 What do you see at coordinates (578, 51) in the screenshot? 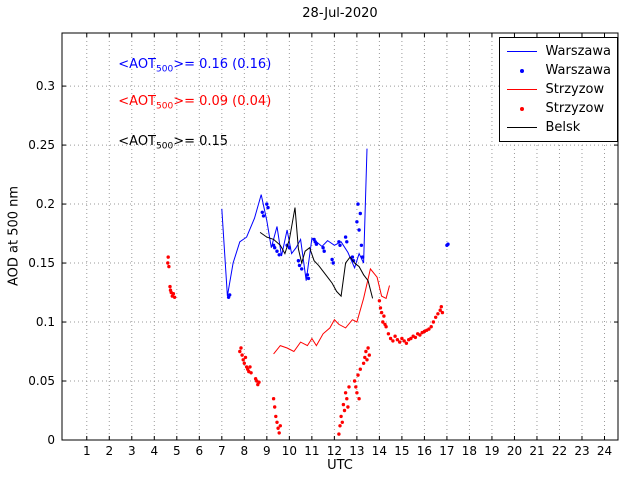
I see `legend-label: Warszawa` at bounding box center [578, 51].